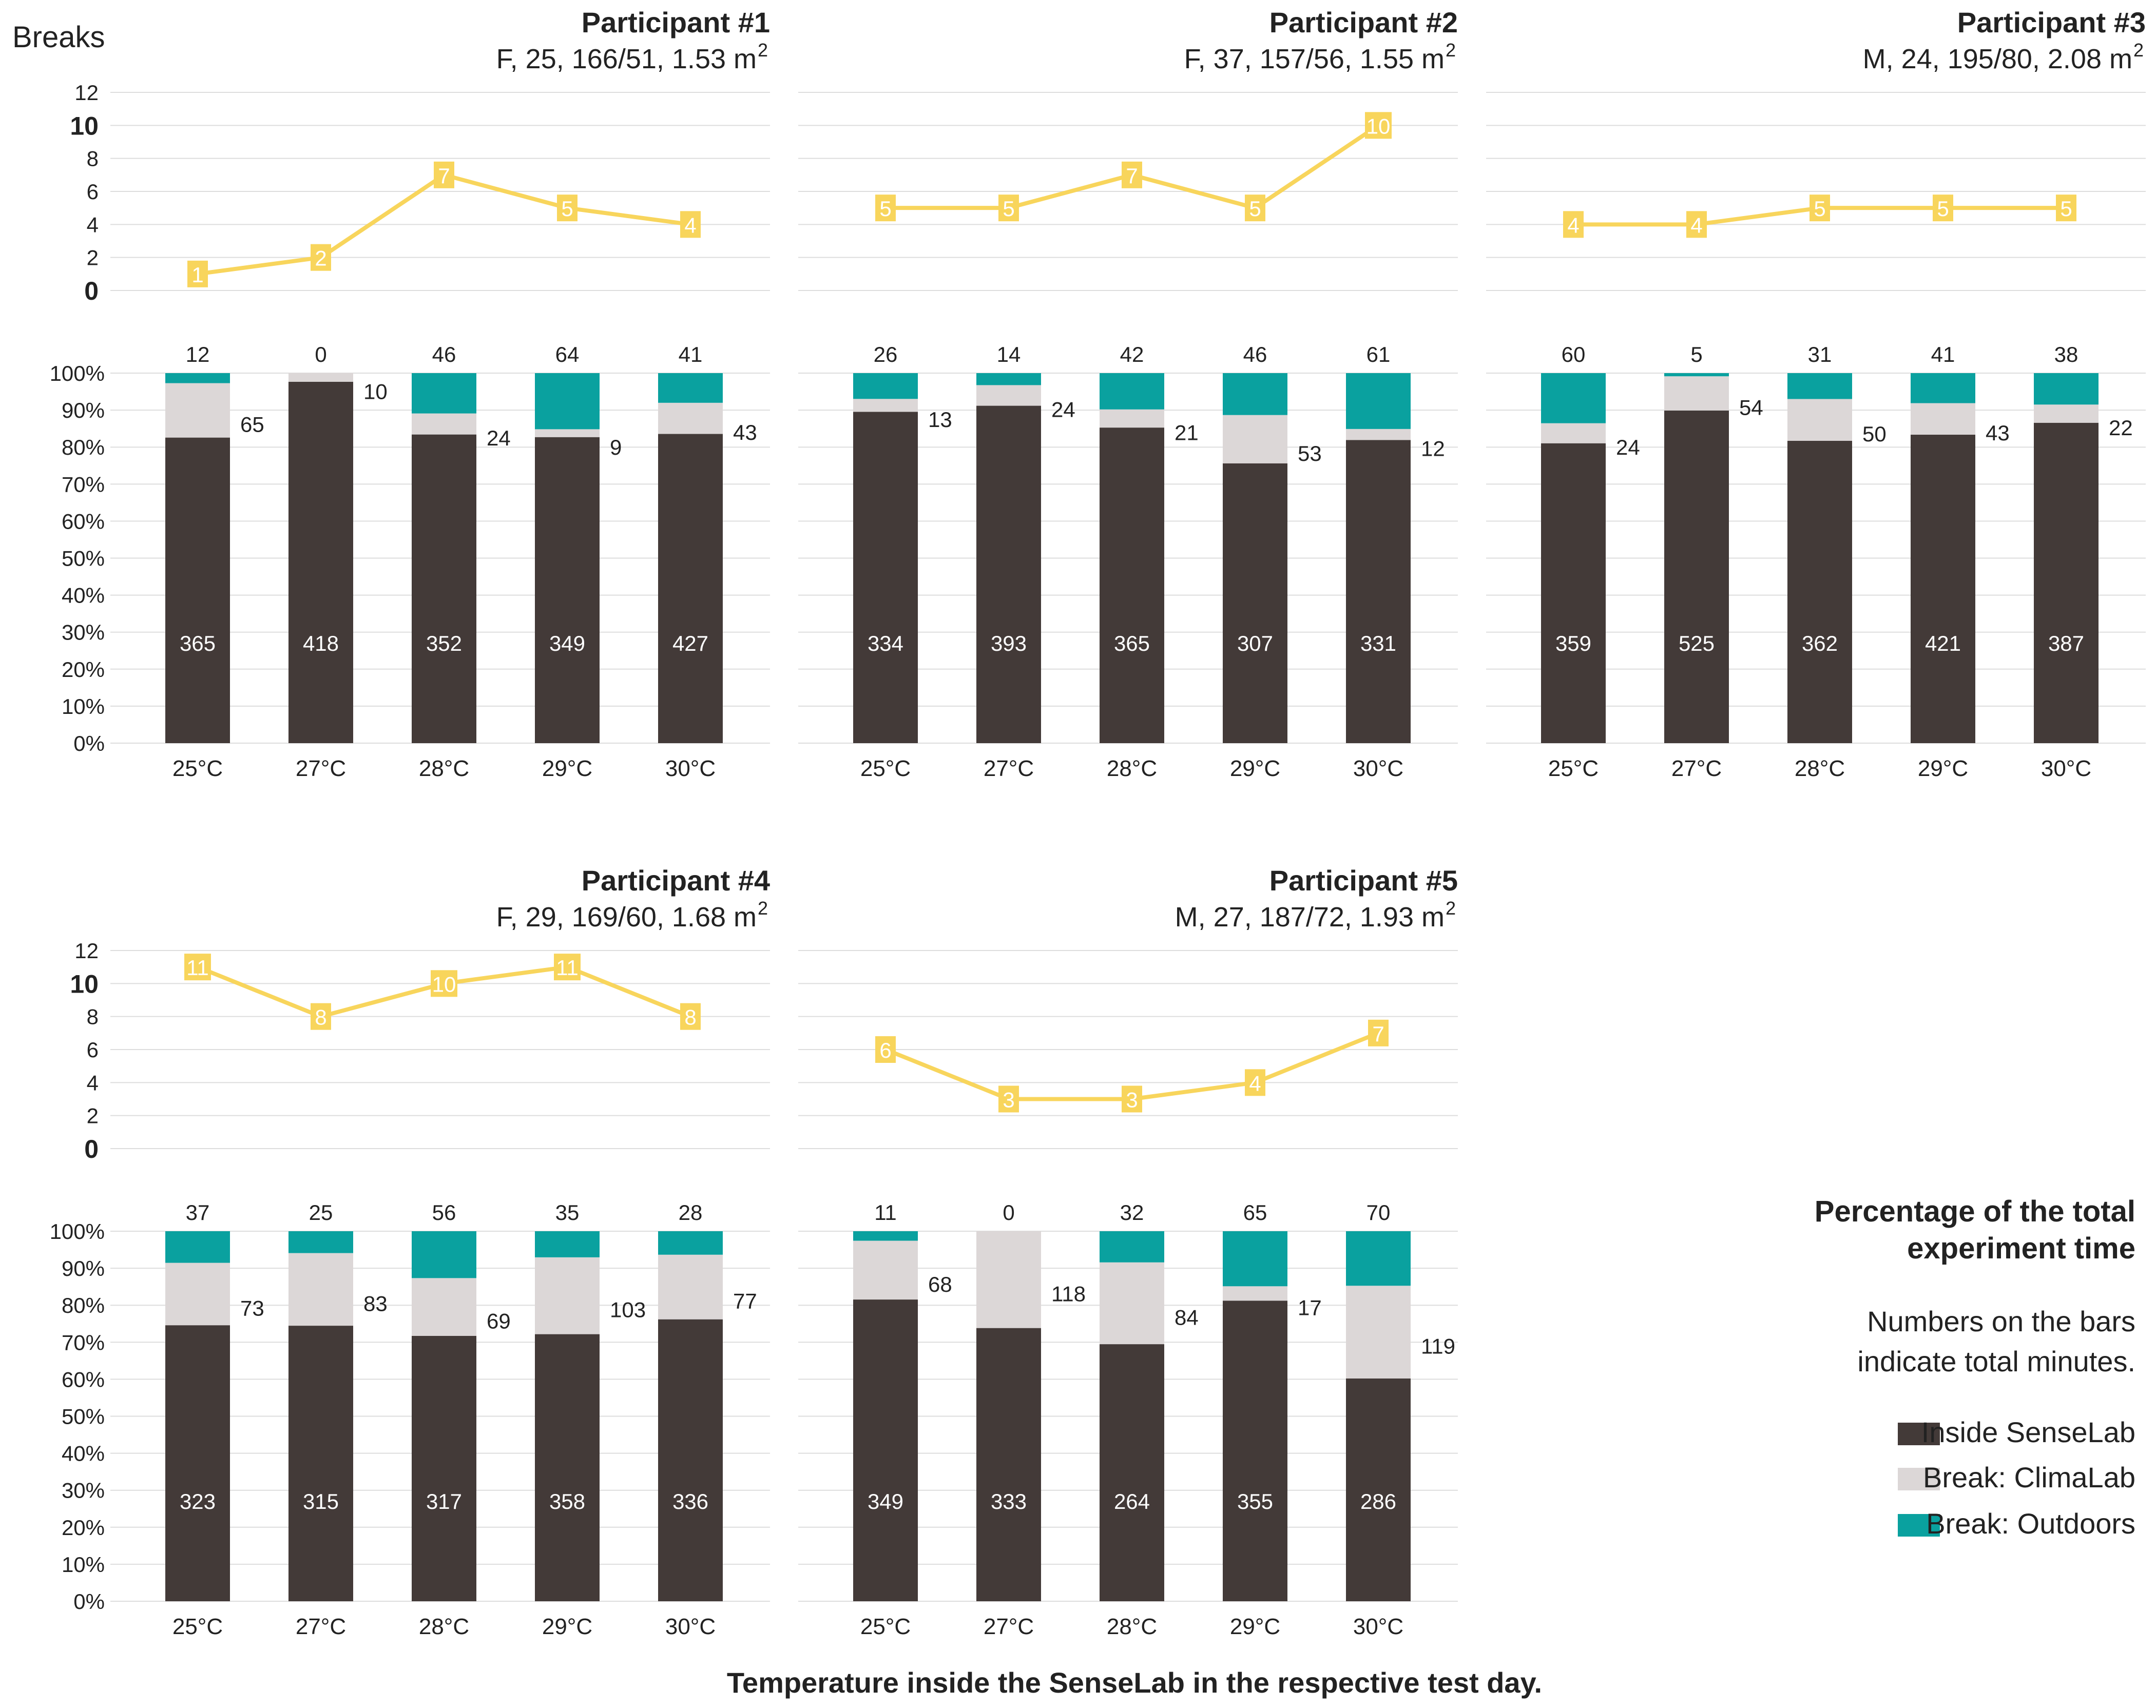  I want to click on pct-tick-label: 30%, so click(83, 632).